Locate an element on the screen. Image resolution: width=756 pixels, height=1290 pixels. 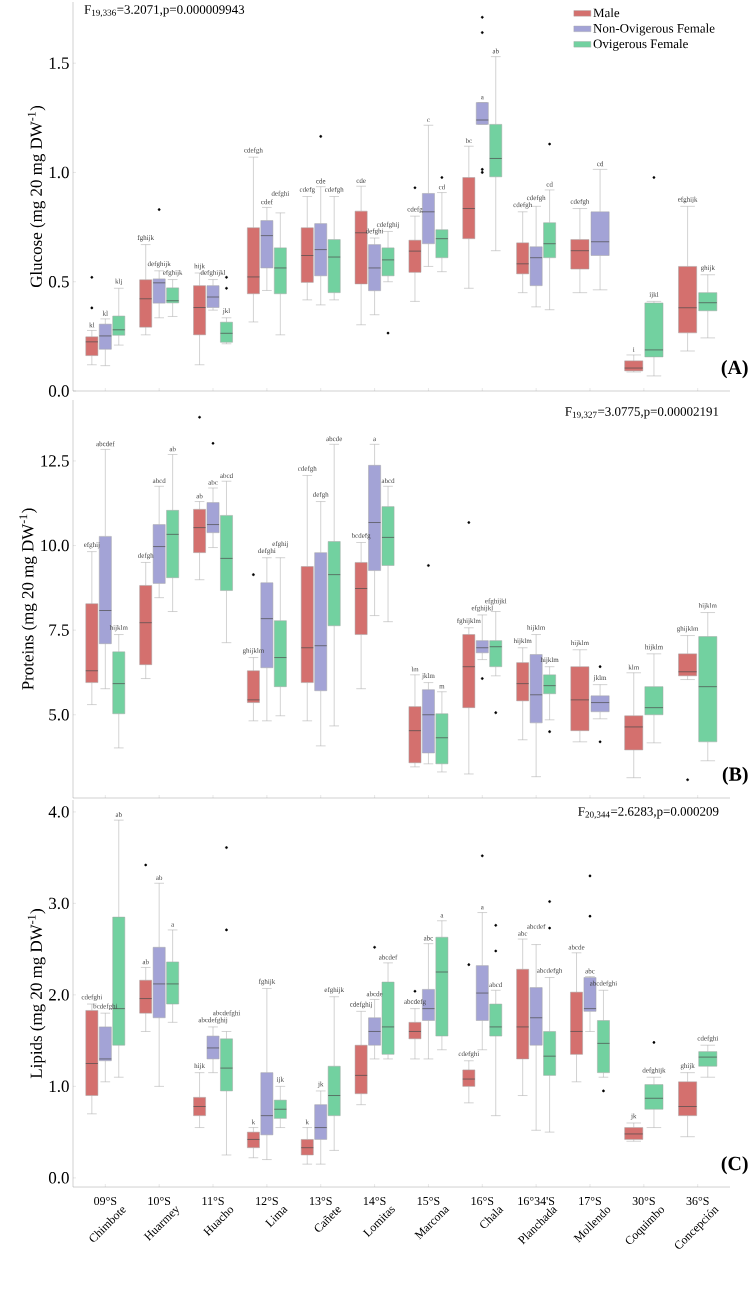
legend-label: Ovigerous Female is located at coordinates (640, 45).